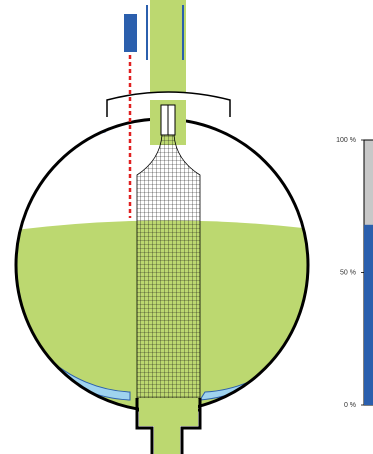 The width and height of the screenshot is (373, 454). I want to click on gauge-level, so click(368, 314).